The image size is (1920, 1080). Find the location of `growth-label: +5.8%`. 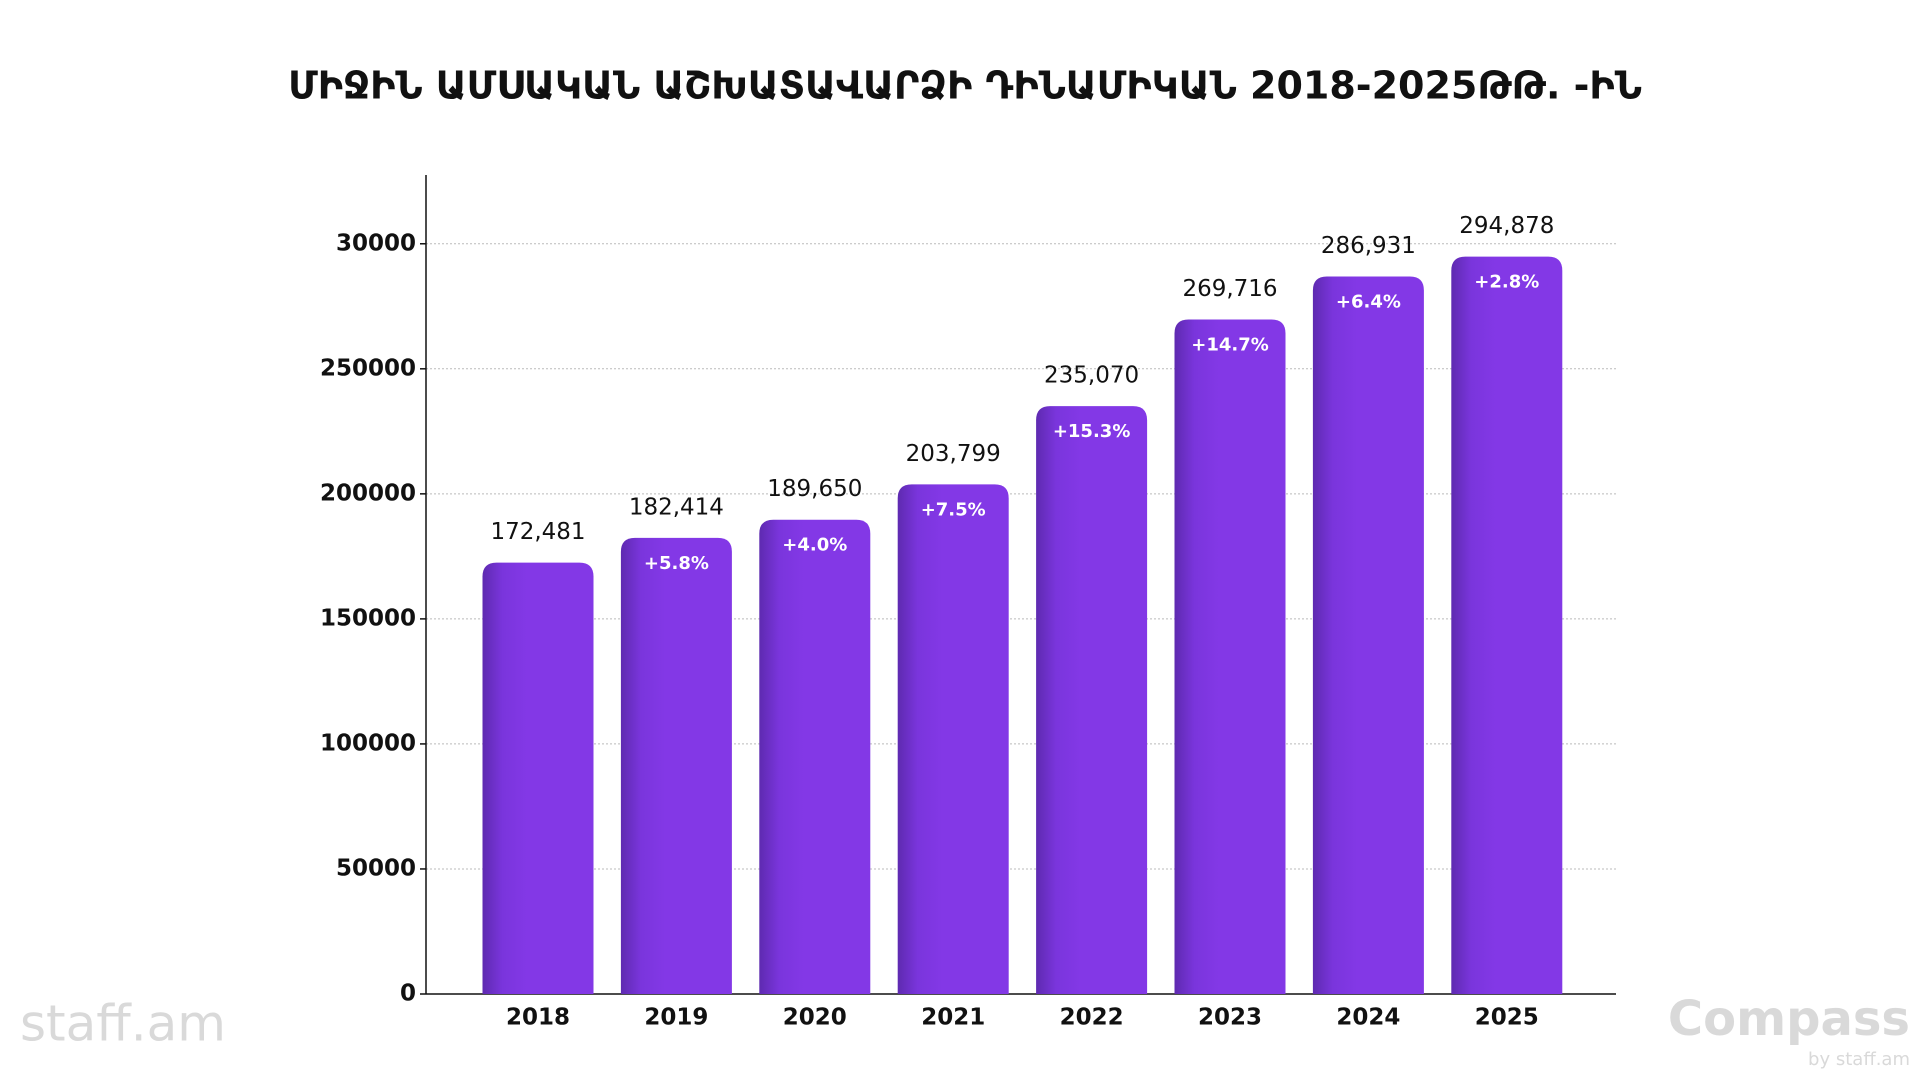

growth-label: +5.8% is located at coordinates (676, 563).